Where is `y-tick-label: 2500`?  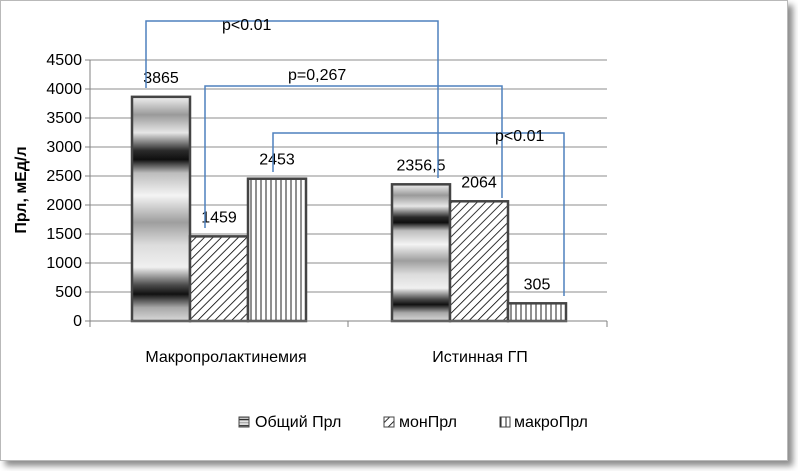 y-tick-label: 2500 is located at coordinates (64, 176).